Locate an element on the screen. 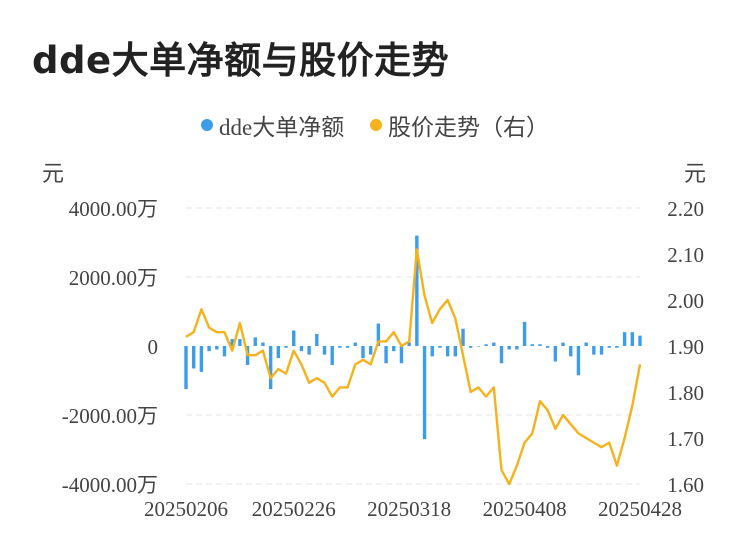 The image size is (750, 558). legend-dot-line is located at coordinates (375, 125).